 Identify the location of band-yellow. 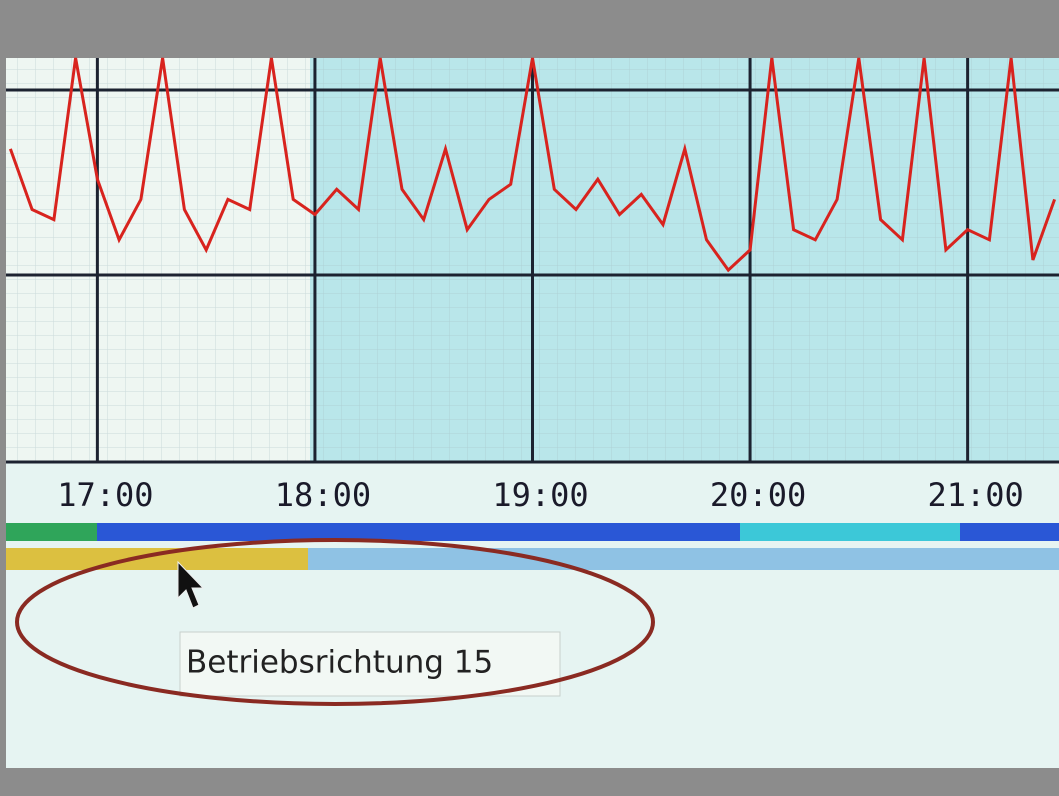
(157, 559).